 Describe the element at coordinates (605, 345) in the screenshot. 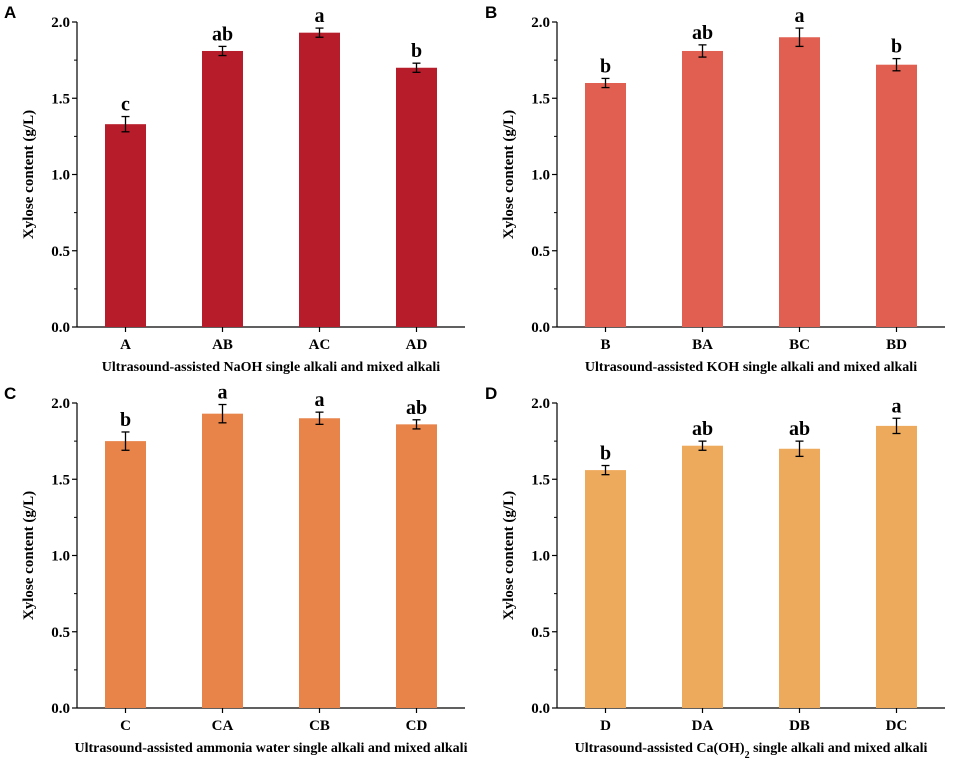

I see `x-tick-label: B` at that location.